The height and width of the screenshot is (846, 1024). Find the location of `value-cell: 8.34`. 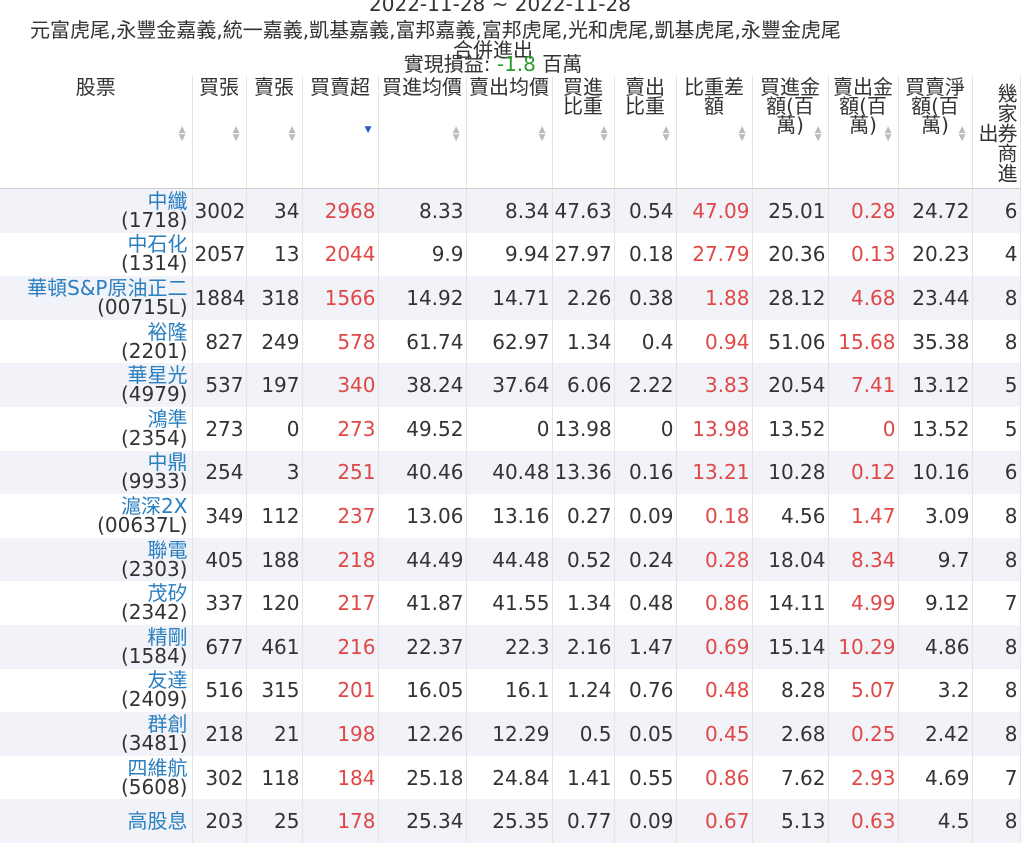

value-cell: 8.34 is located at coordinates (863, 559).